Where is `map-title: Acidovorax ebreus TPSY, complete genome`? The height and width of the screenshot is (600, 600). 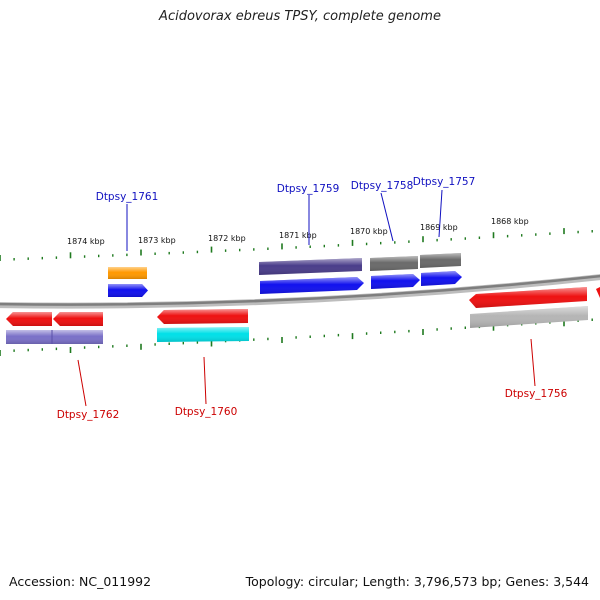
map-title: Acidovorax ebreus TPSY, complete genome is located at coordinates (300, 16).